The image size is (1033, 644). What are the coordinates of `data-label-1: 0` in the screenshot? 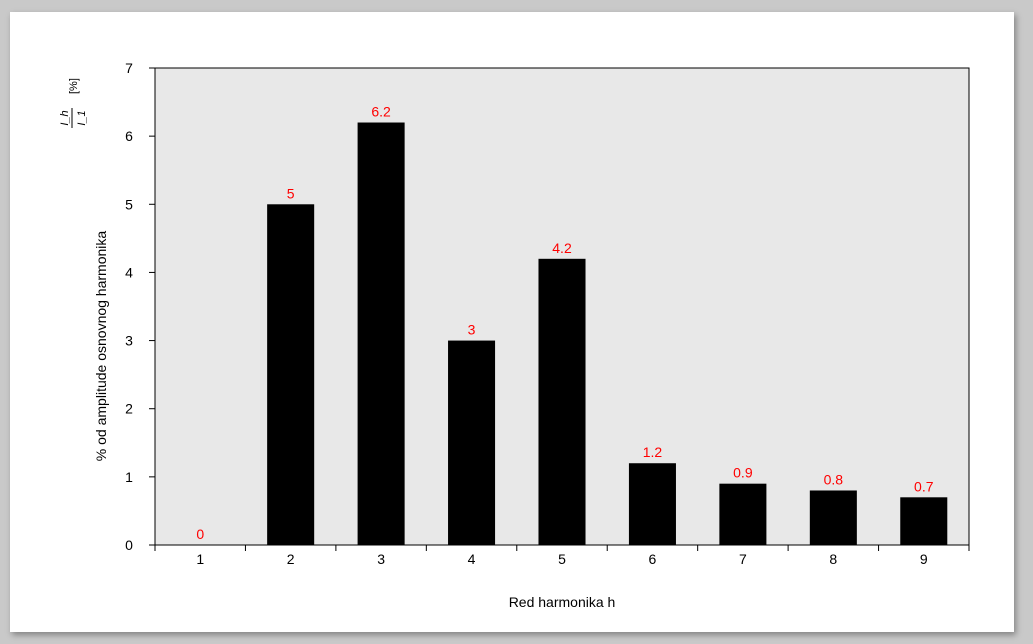 It's located at (200, 534).